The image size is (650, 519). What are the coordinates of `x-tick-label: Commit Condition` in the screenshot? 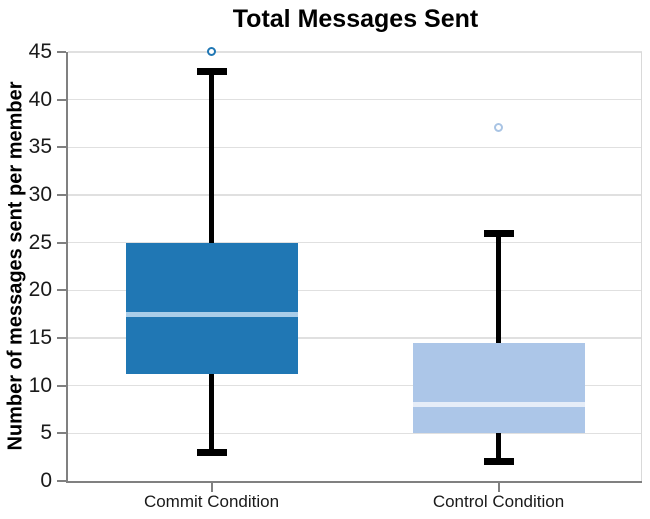 It's located at (211, 501).